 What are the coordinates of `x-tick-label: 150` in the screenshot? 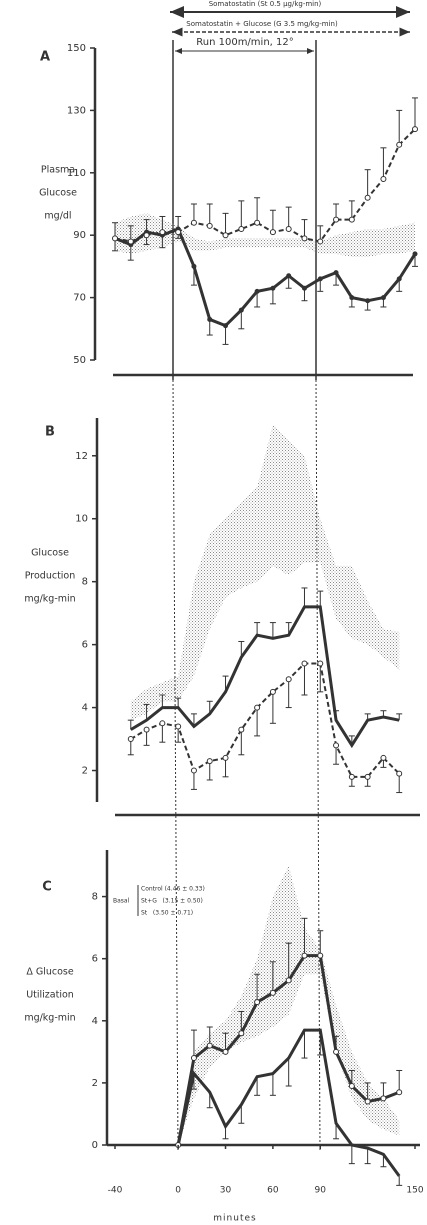 It's located at (414, 1191).